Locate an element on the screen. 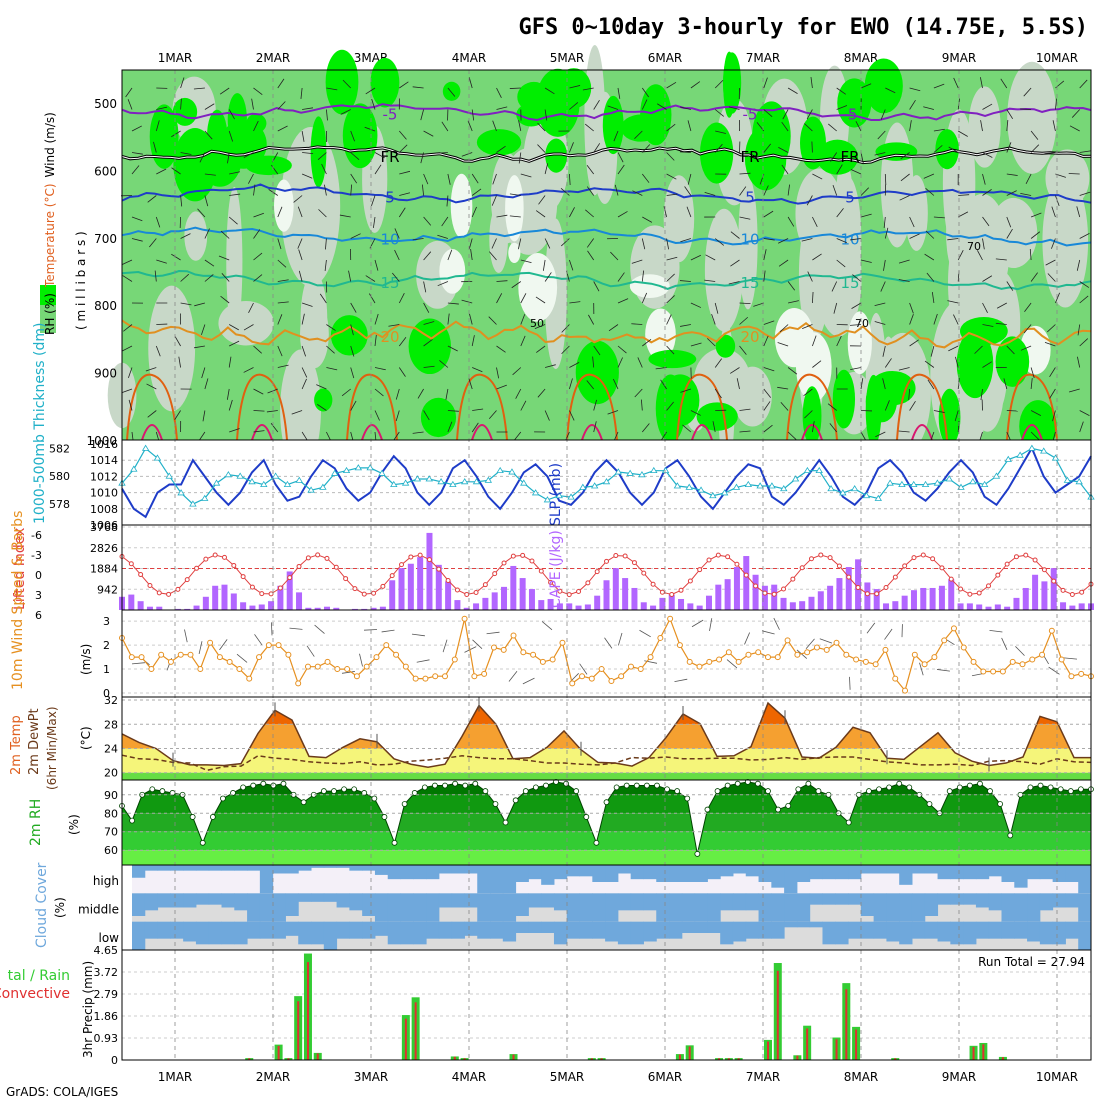 This screenshot has height=1100, width=1100. rh-white-patch is located at coordinates (794, 337).